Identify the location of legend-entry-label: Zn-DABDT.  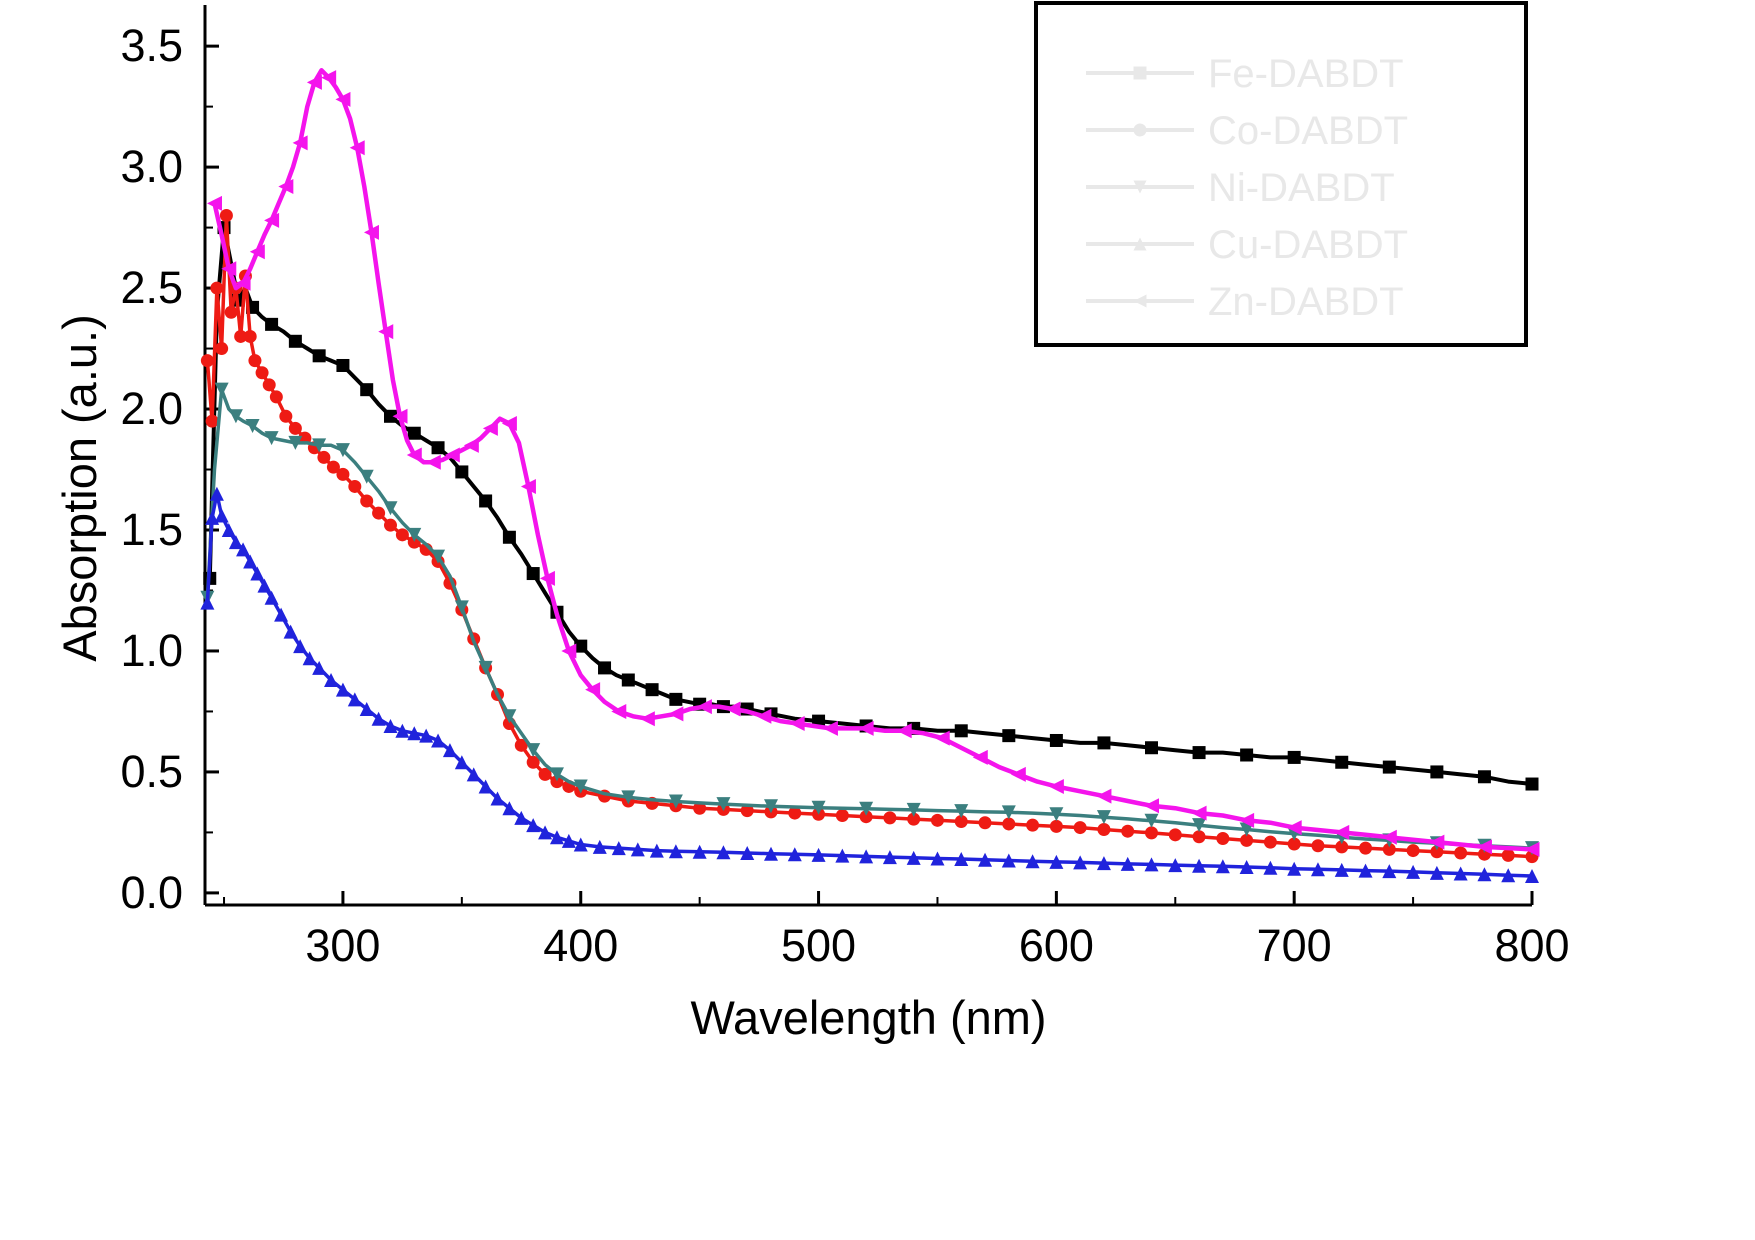
(1306, 302).